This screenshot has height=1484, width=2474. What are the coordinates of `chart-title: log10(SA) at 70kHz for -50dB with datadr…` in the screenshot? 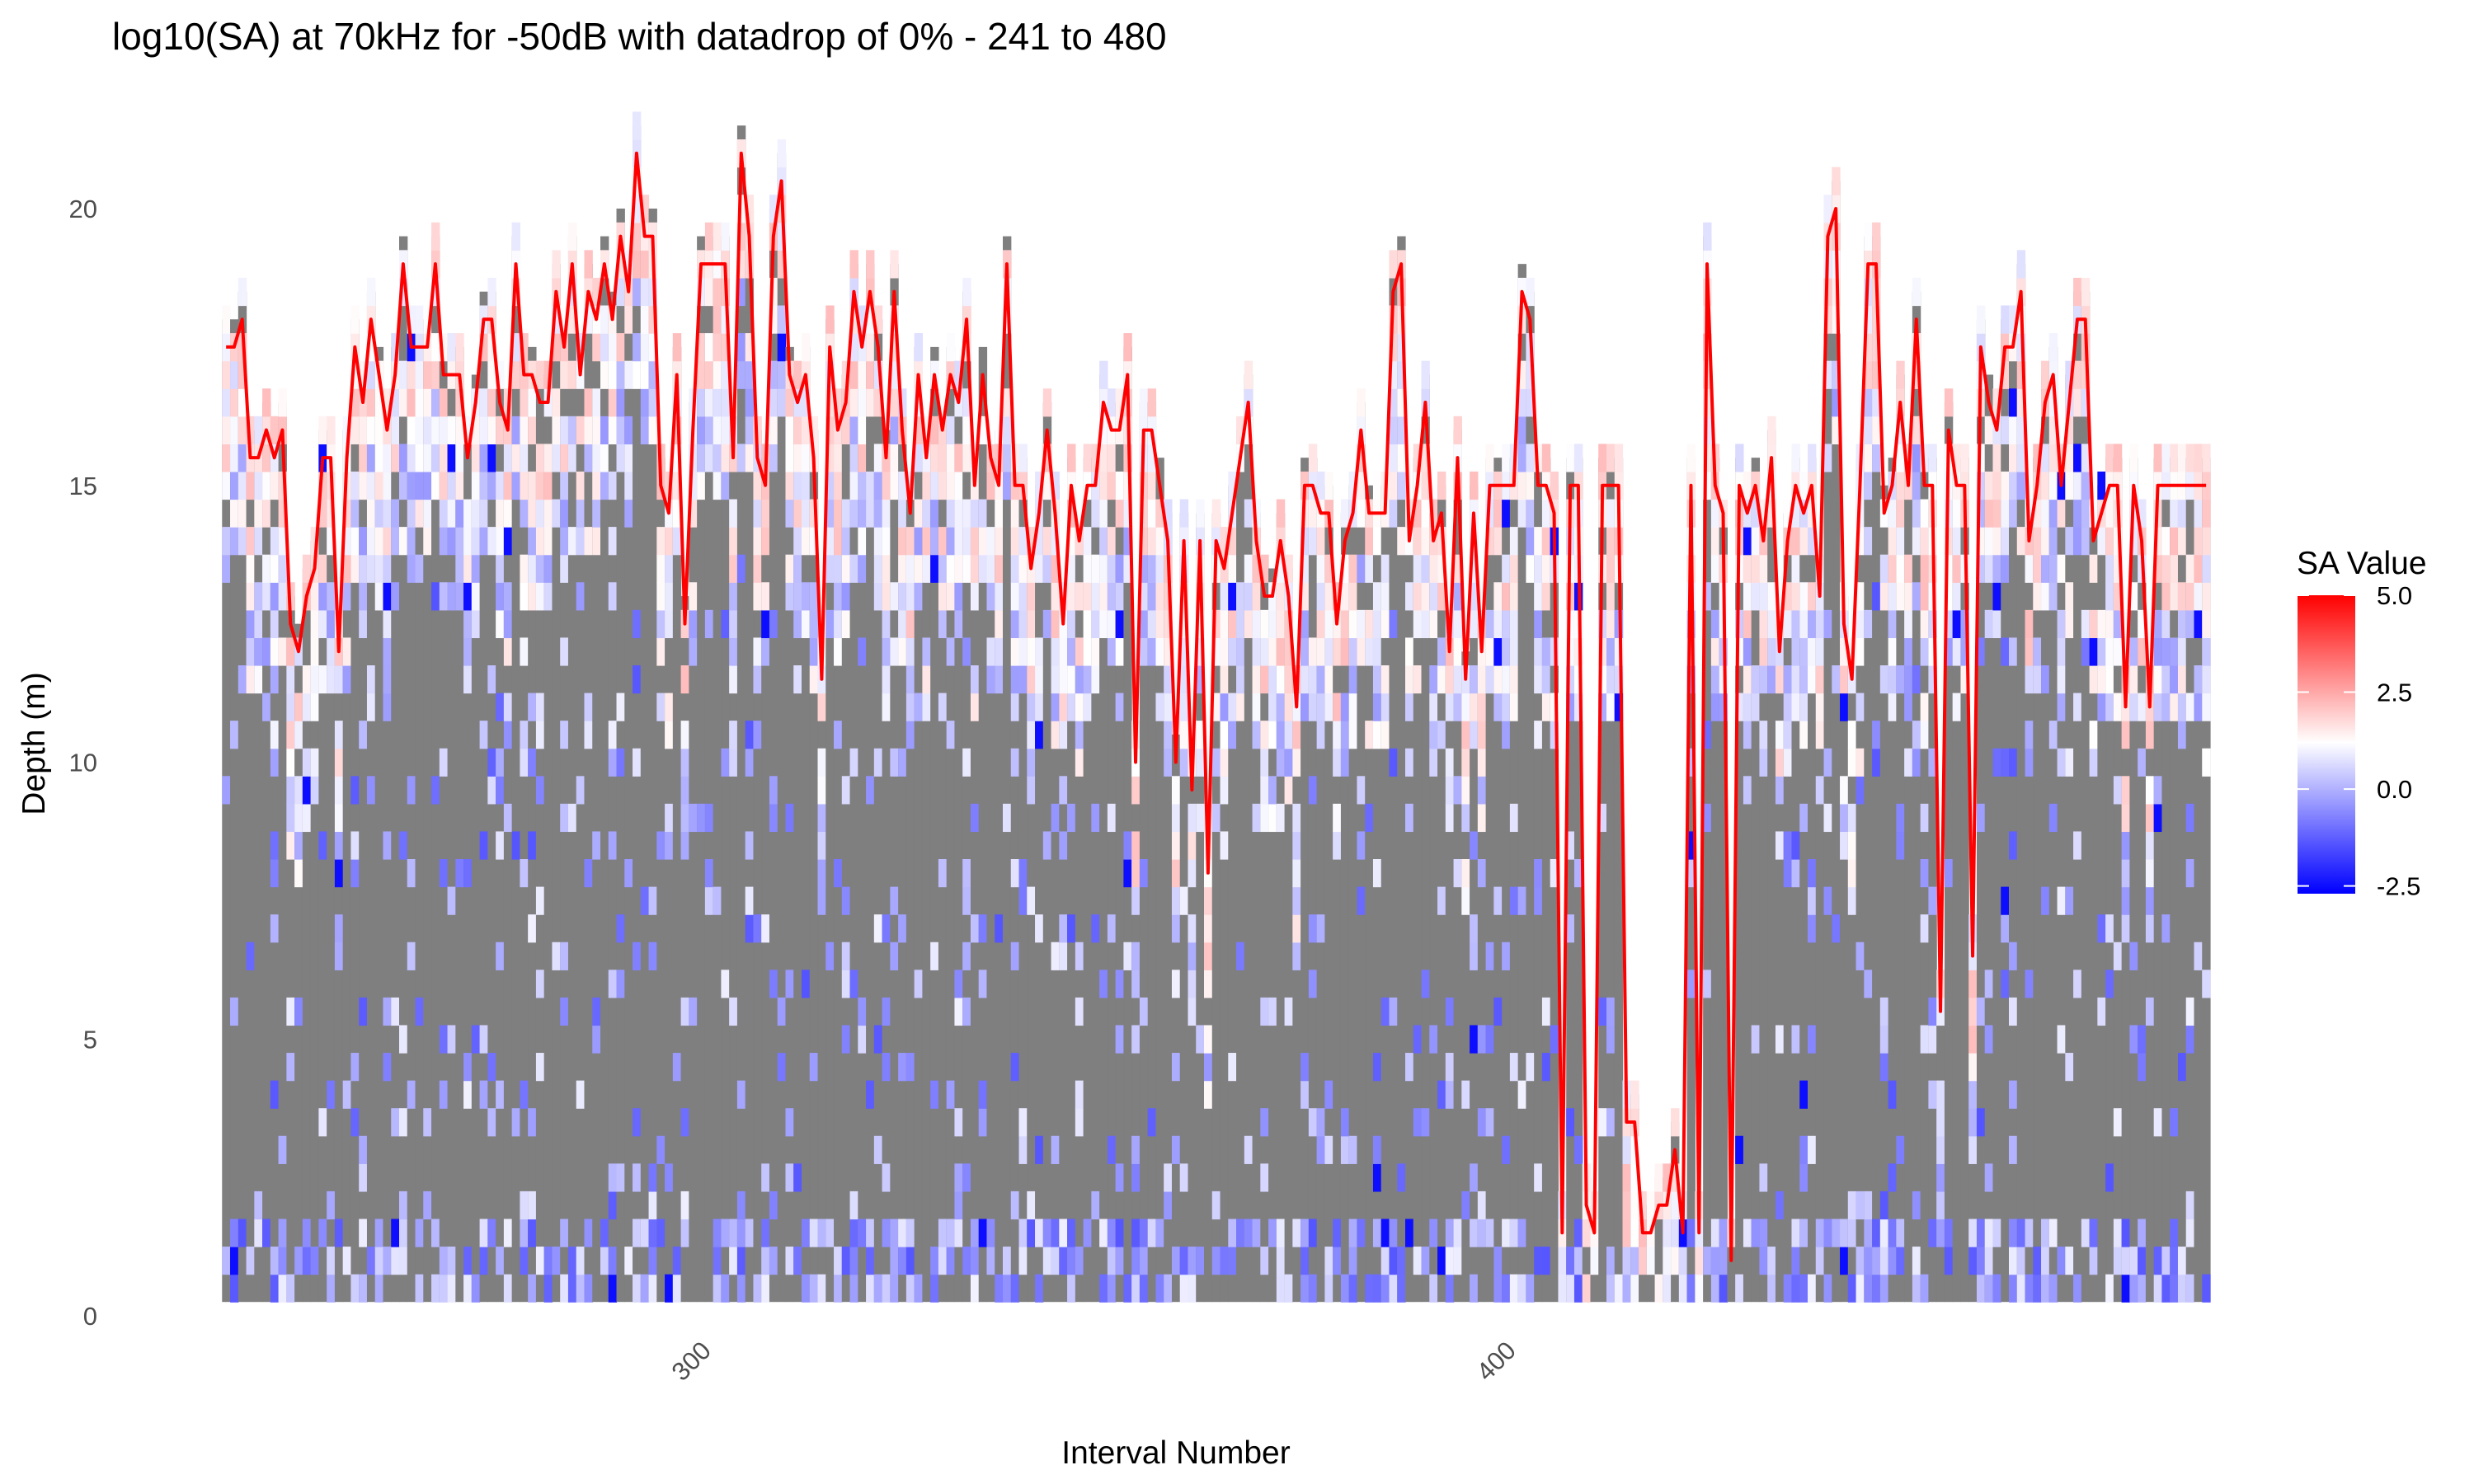 It's located at (639, 36).